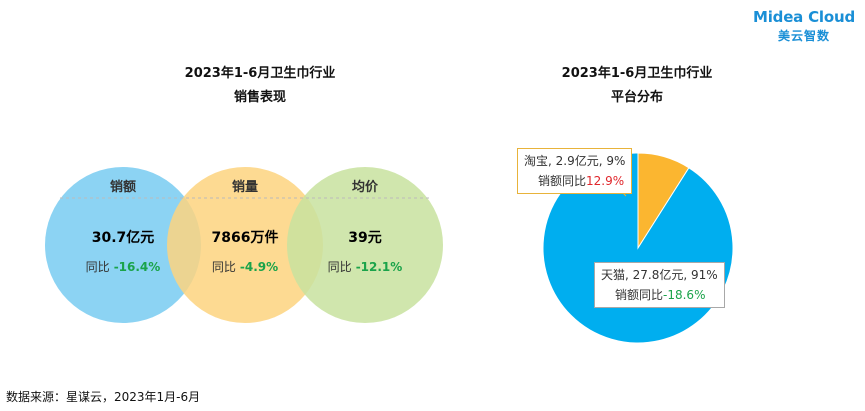 Image resolution: width=865 pixels, height=411 pixels. Describe the element at coordinates (804, 17) in the screenshot. I see `brand-name: Midea Cloud` at that location.